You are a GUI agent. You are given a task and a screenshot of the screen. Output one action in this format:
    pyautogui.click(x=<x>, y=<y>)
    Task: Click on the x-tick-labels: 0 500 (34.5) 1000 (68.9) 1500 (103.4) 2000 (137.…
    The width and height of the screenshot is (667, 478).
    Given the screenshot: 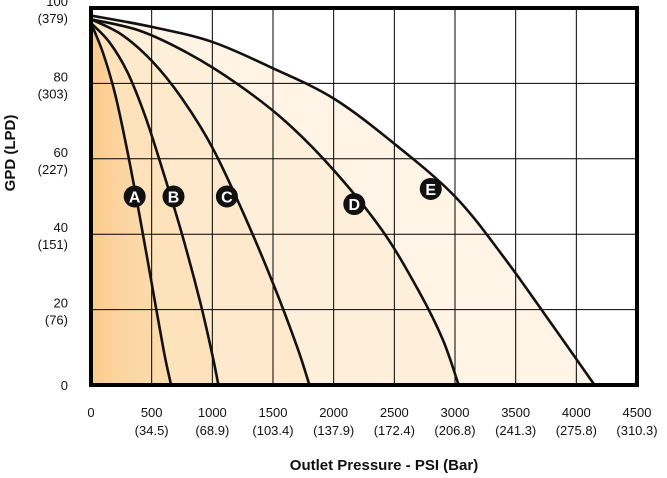 What is the action you would take?
    pyautogui.click(x=372, y=421)
    